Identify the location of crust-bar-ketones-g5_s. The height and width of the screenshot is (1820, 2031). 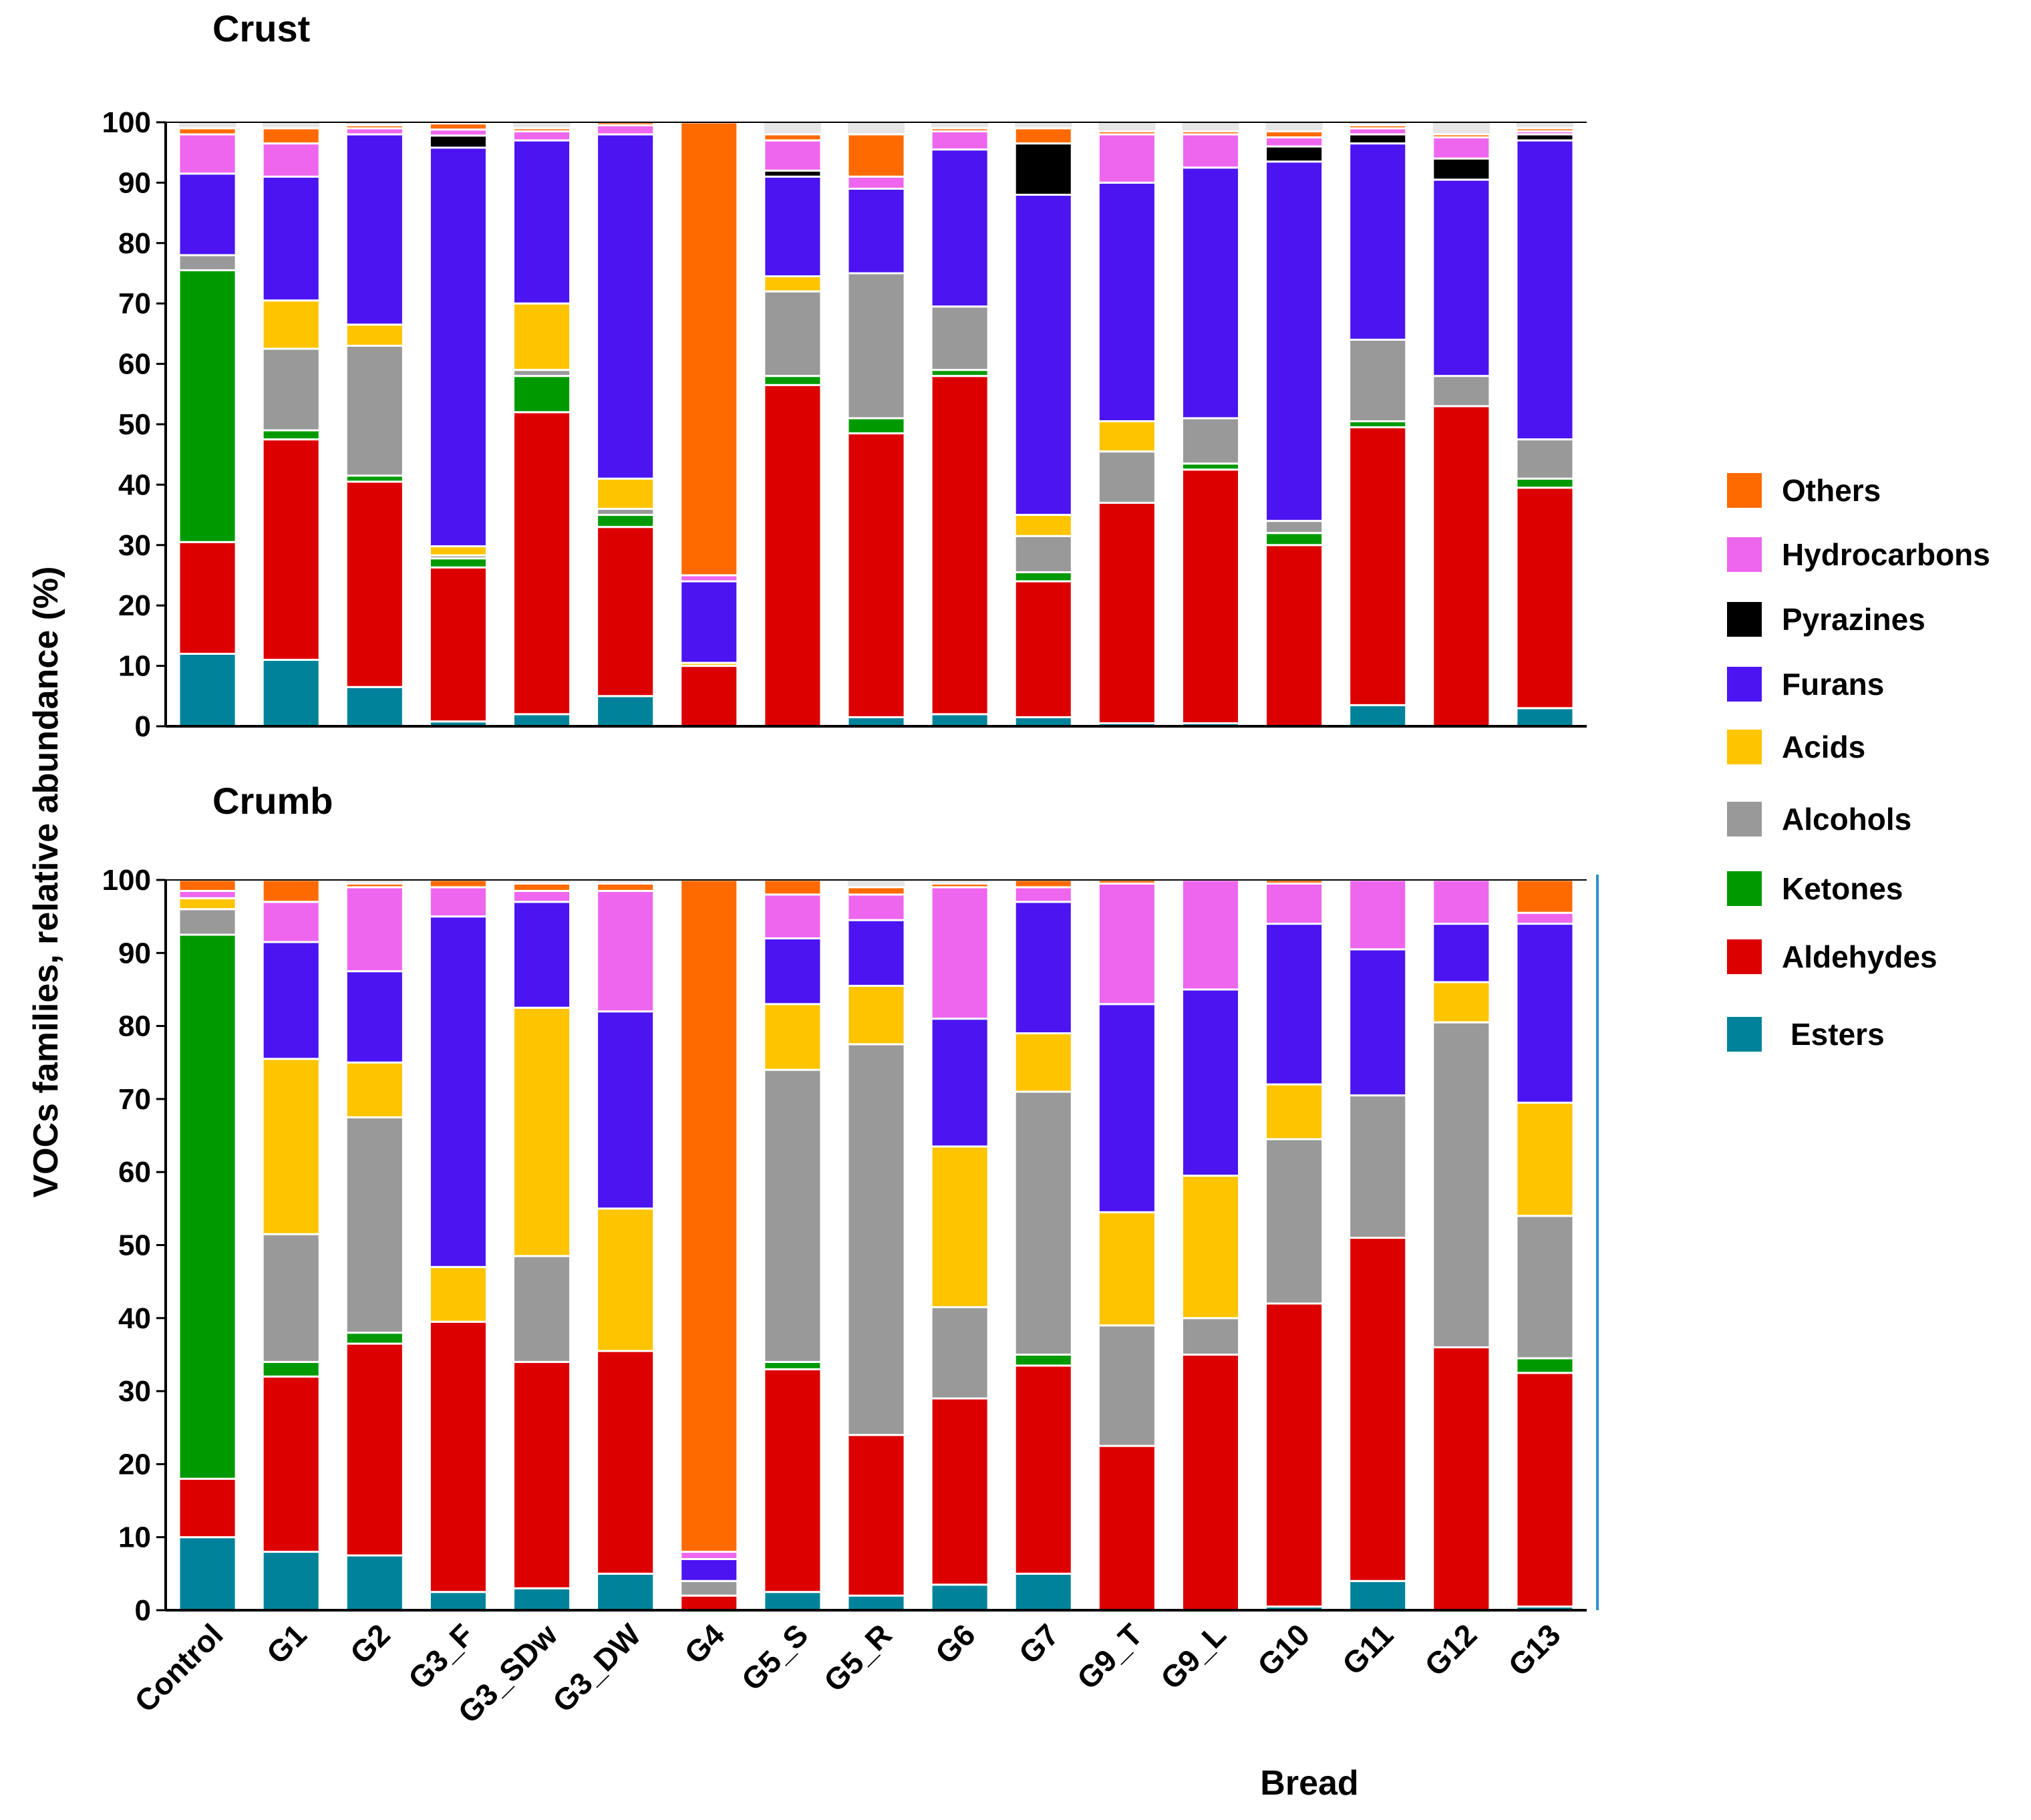
(792, 380).